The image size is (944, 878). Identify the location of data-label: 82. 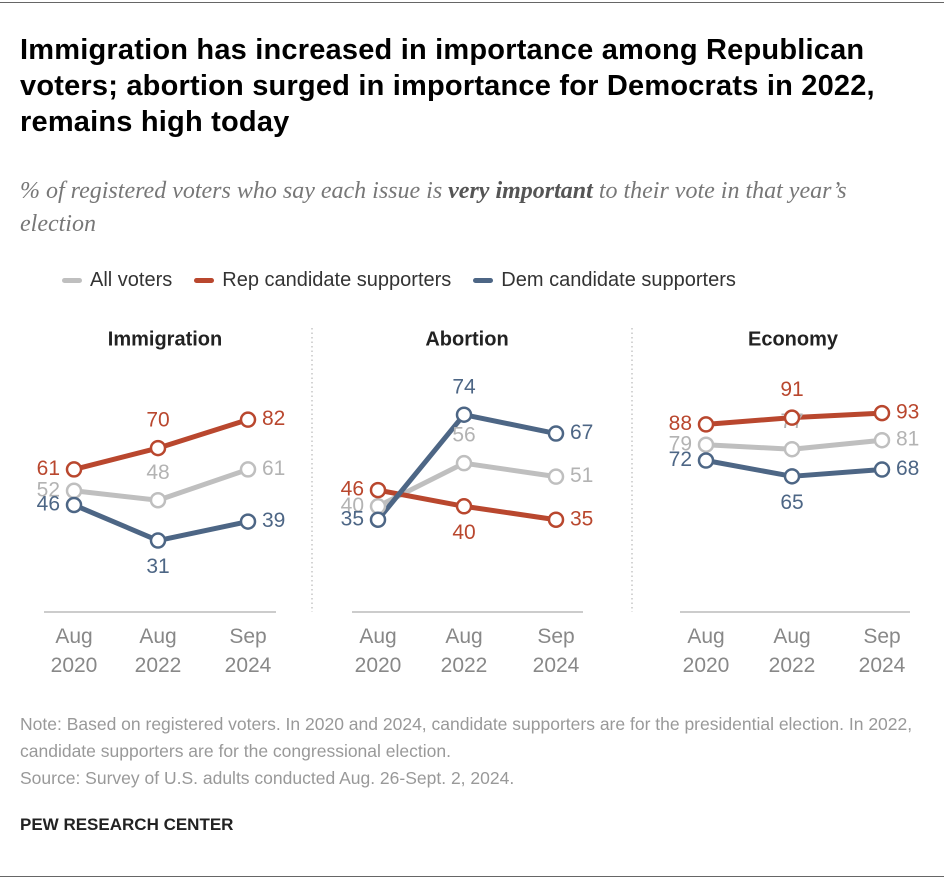
(273, 418).